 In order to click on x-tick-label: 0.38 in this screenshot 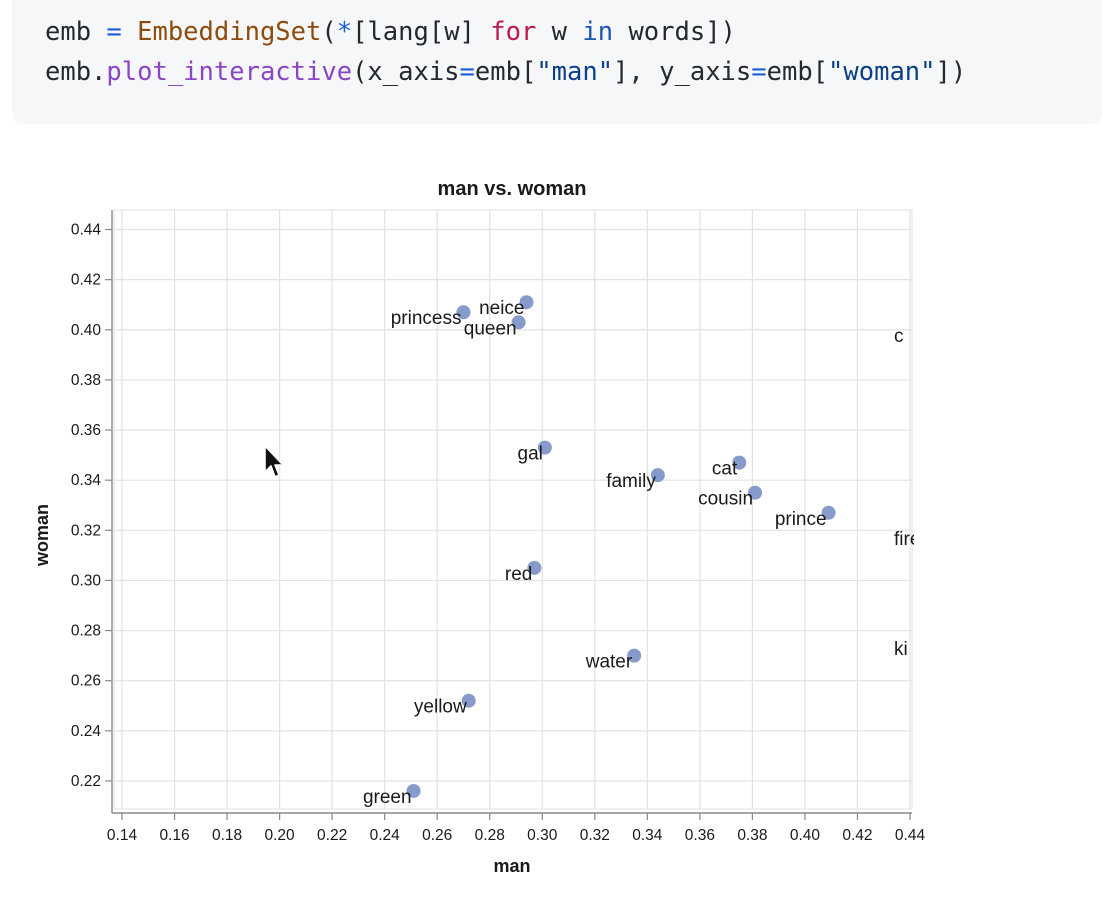, I will do `click(752, 835)`.